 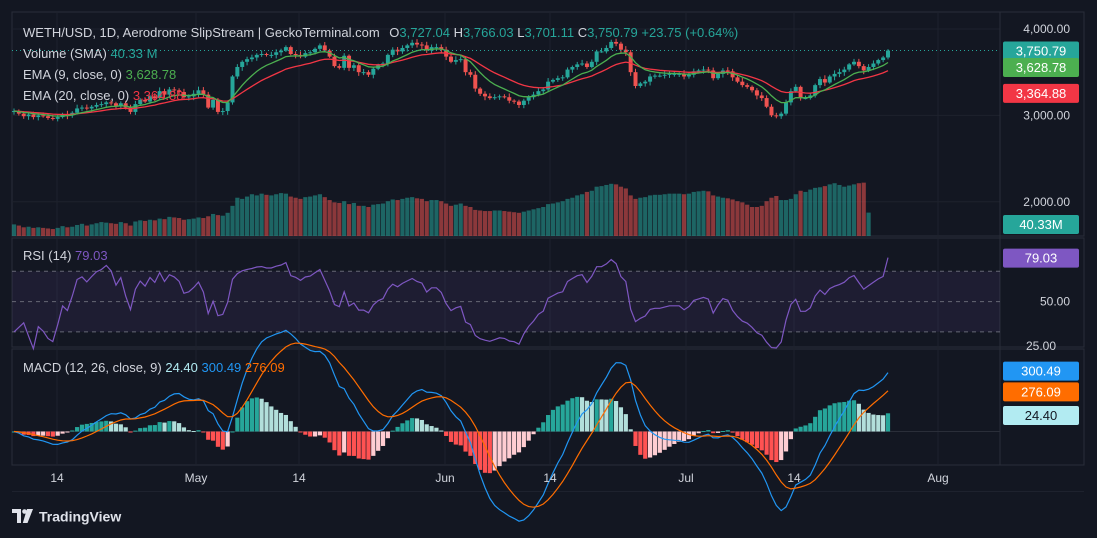 I want to click on tradingview-logo-icon, so click(x=22, y=516).